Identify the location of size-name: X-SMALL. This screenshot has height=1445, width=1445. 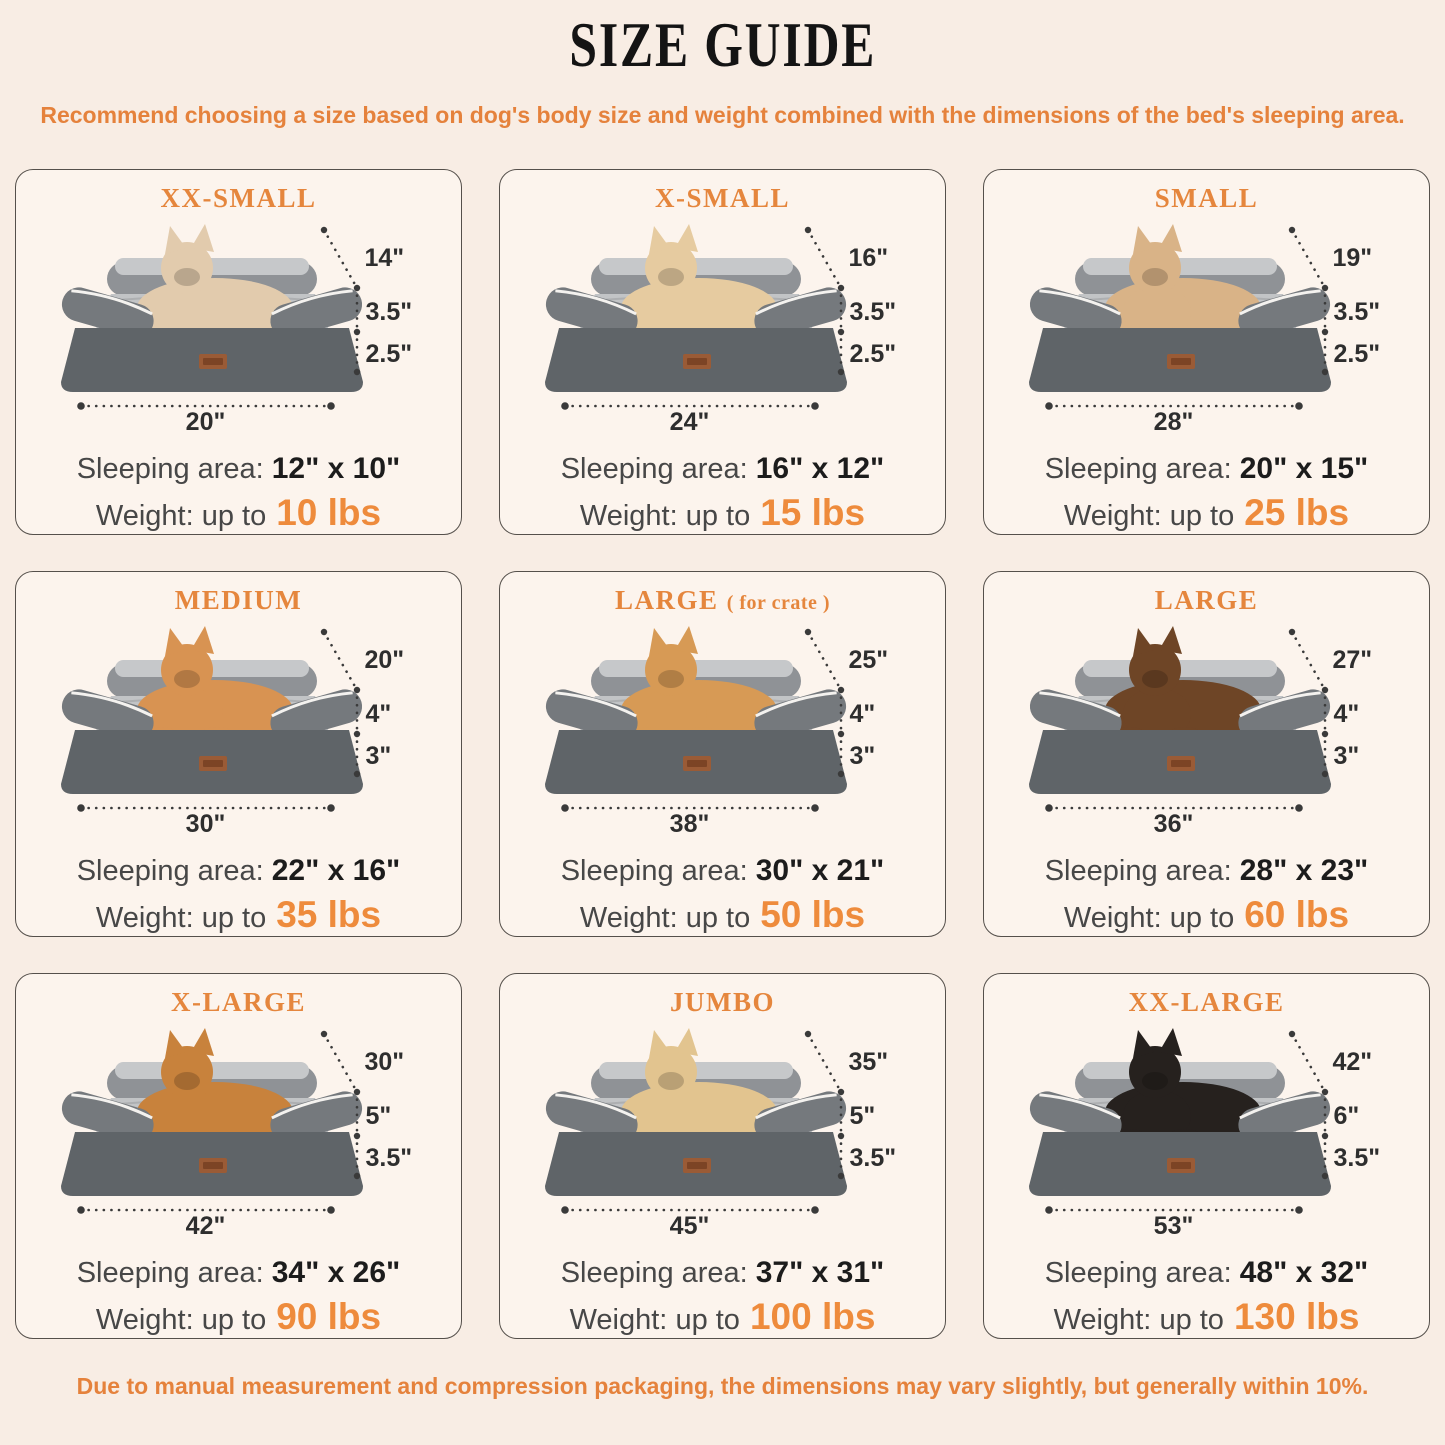
(722, 198).